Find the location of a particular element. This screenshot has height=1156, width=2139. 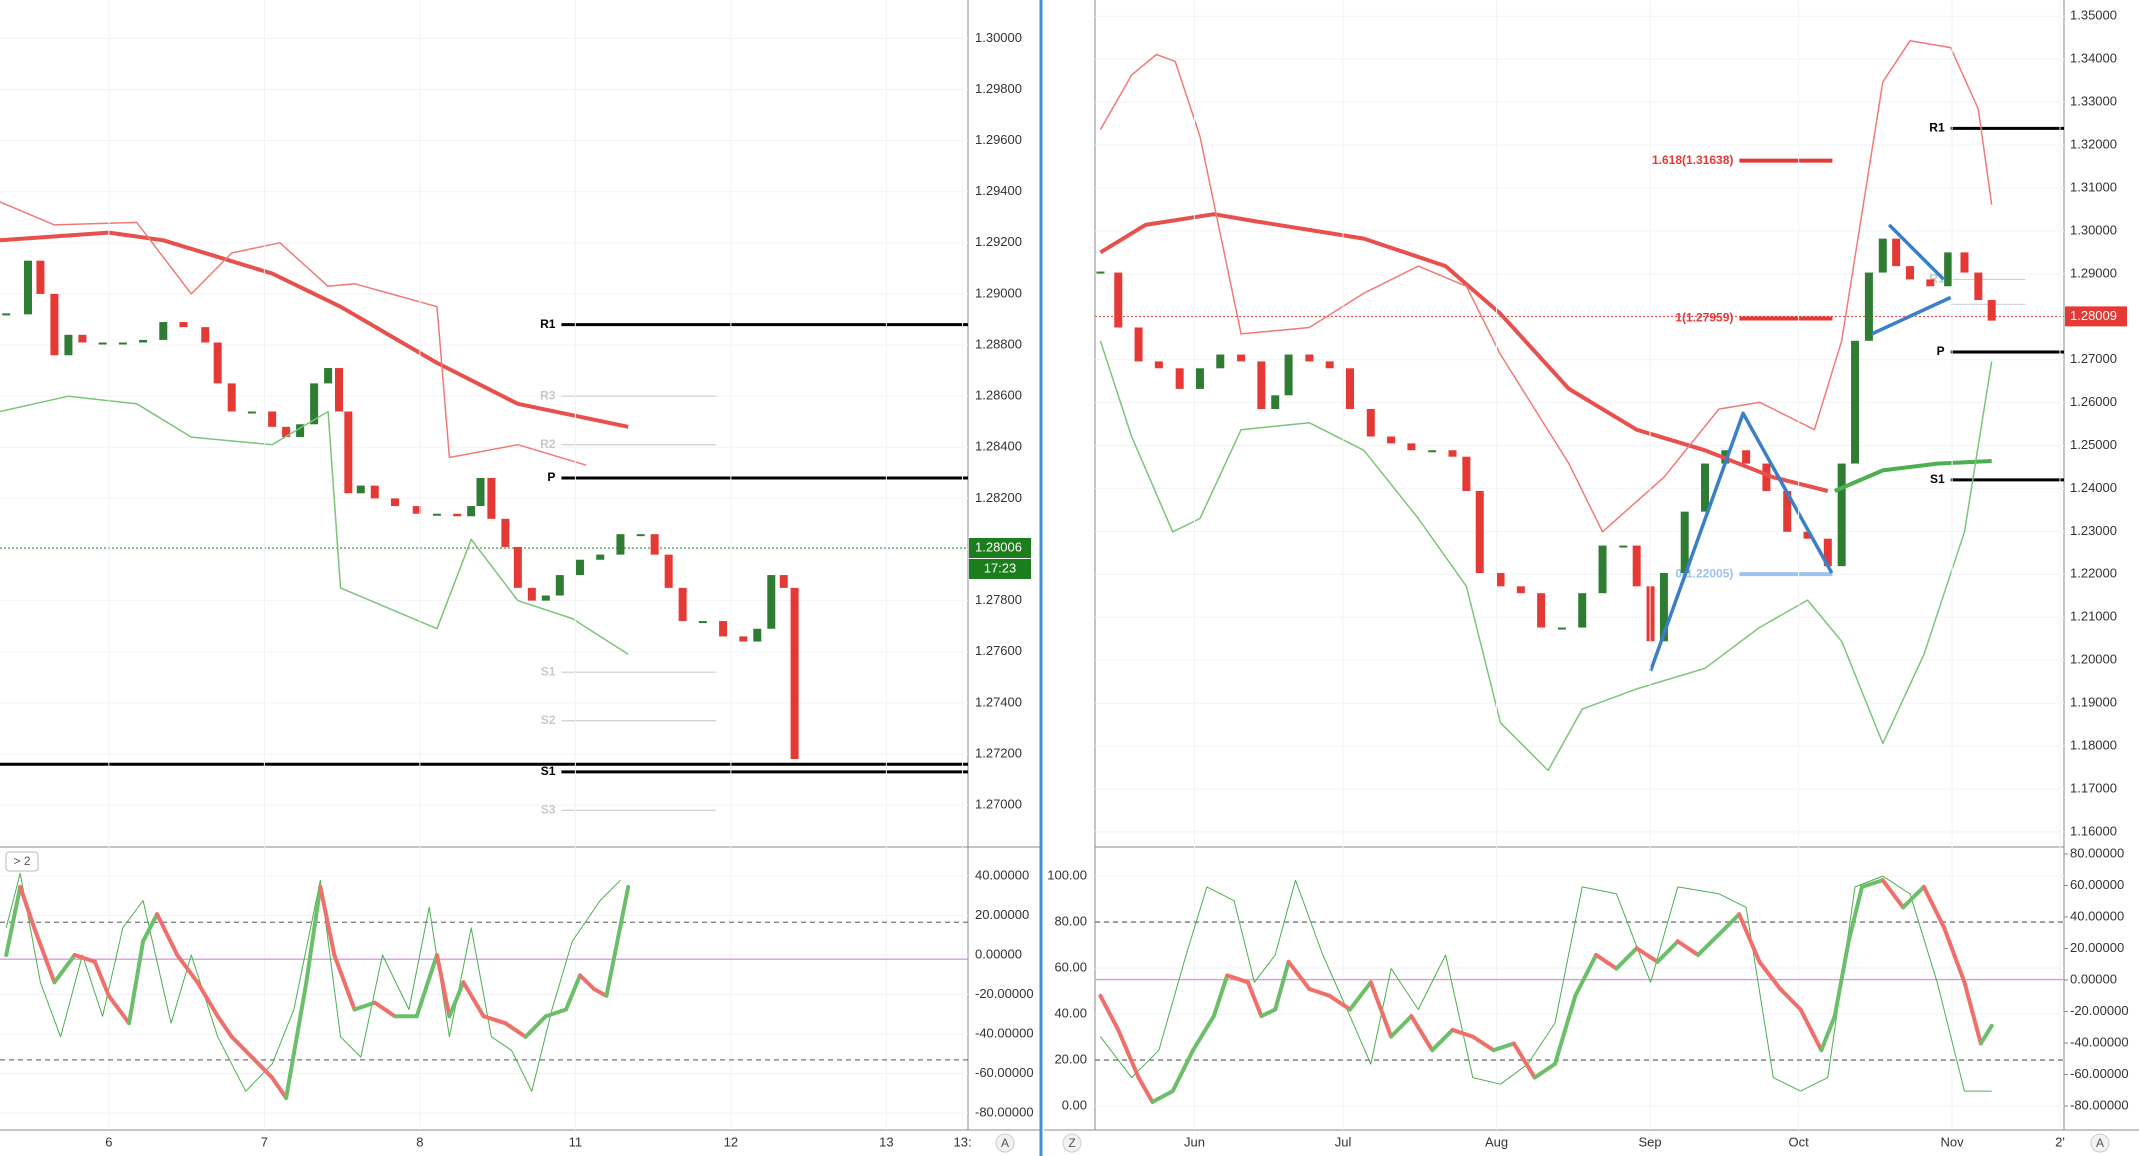

pane-toggle-label: > 2 is located at coordinates (21, 861).